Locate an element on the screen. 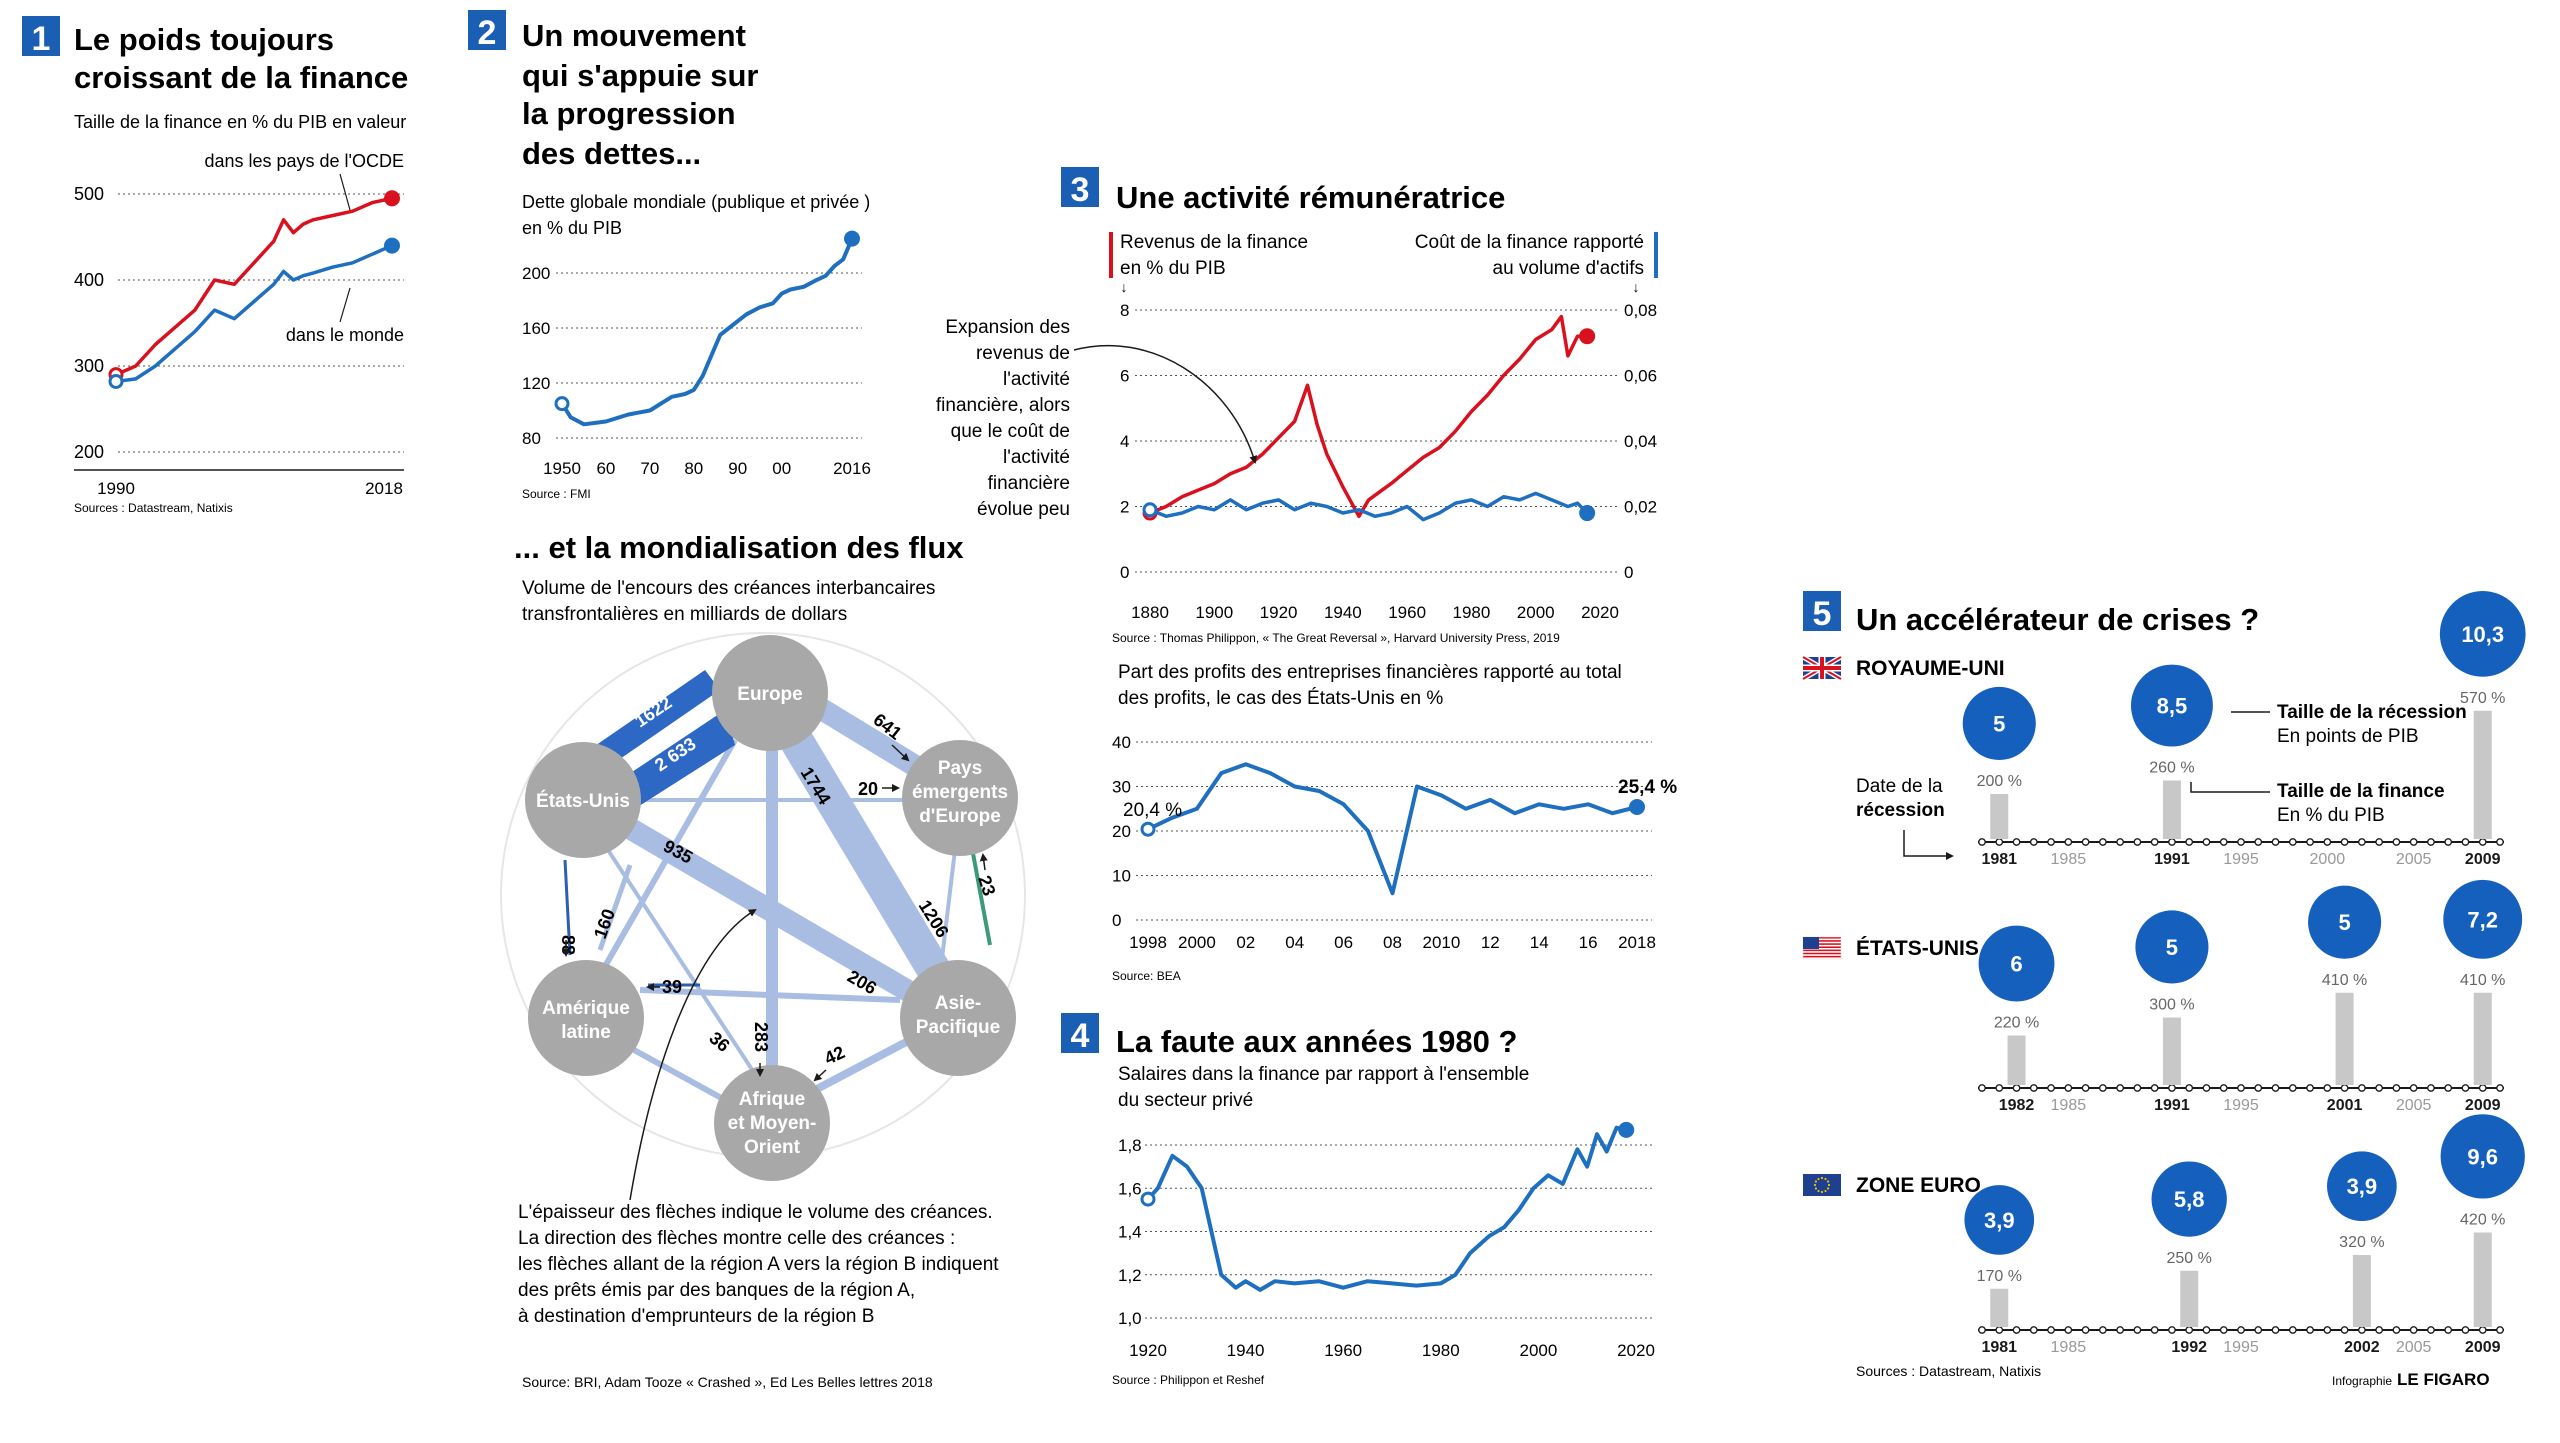 This screenshot has width=2560, height=1443. panel-3-left-arrow: ↓ is located at coordinates (1124, 287).